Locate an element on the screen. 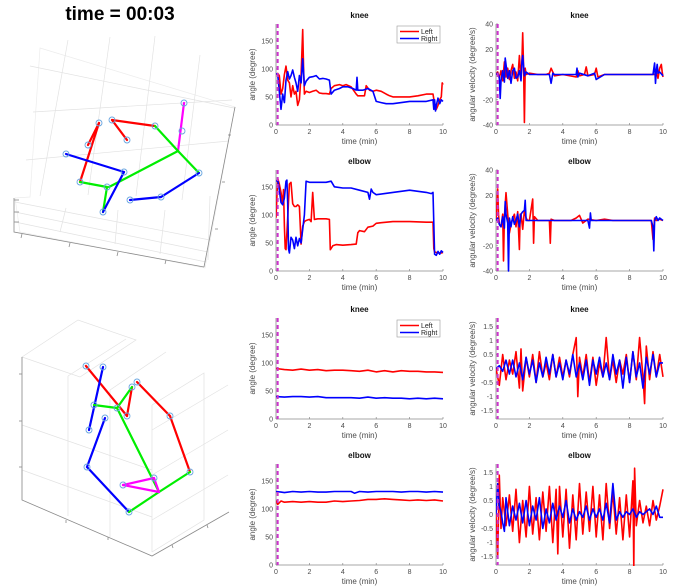 This screenshot has height=586, width=681. y-tick-label: -0.5 is located at coordinates (487, 529).